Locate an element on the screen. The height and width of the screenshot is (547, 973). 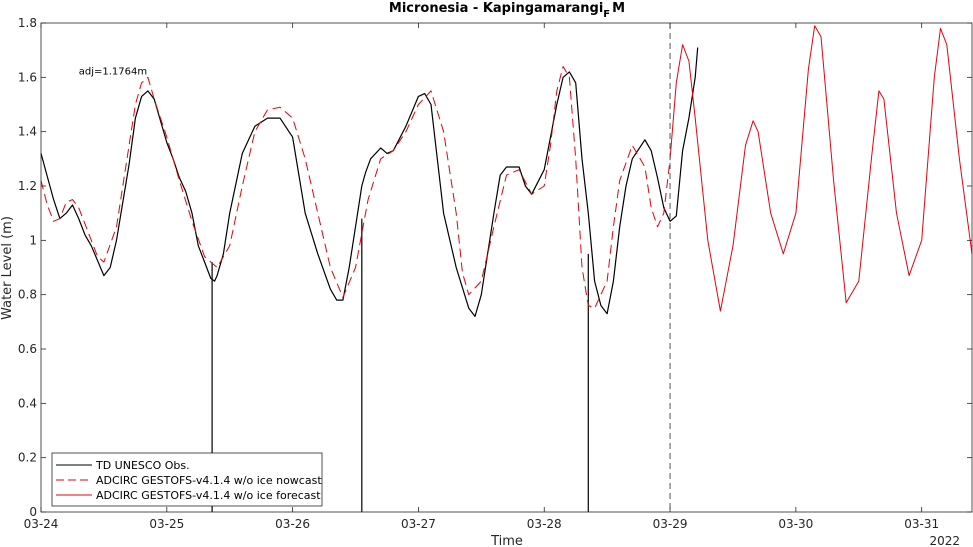
chart-title-subscript: F is located at coordinates (606, 14).